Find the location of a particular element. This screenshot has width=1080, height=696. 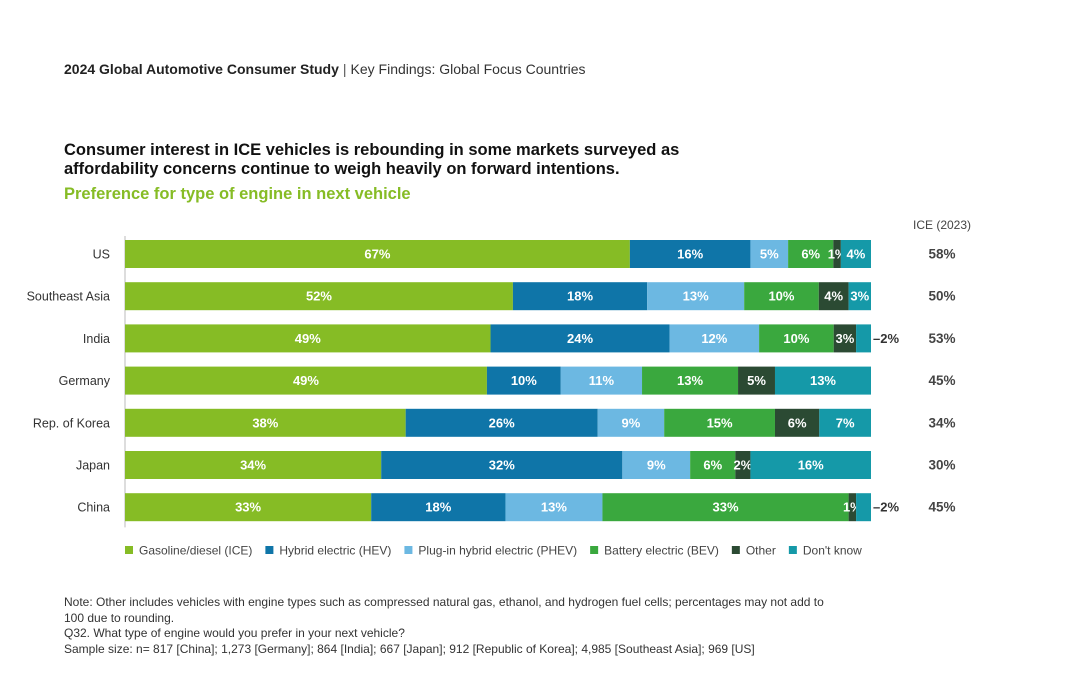

data-label: 7% is located at coordinates (845, 422).